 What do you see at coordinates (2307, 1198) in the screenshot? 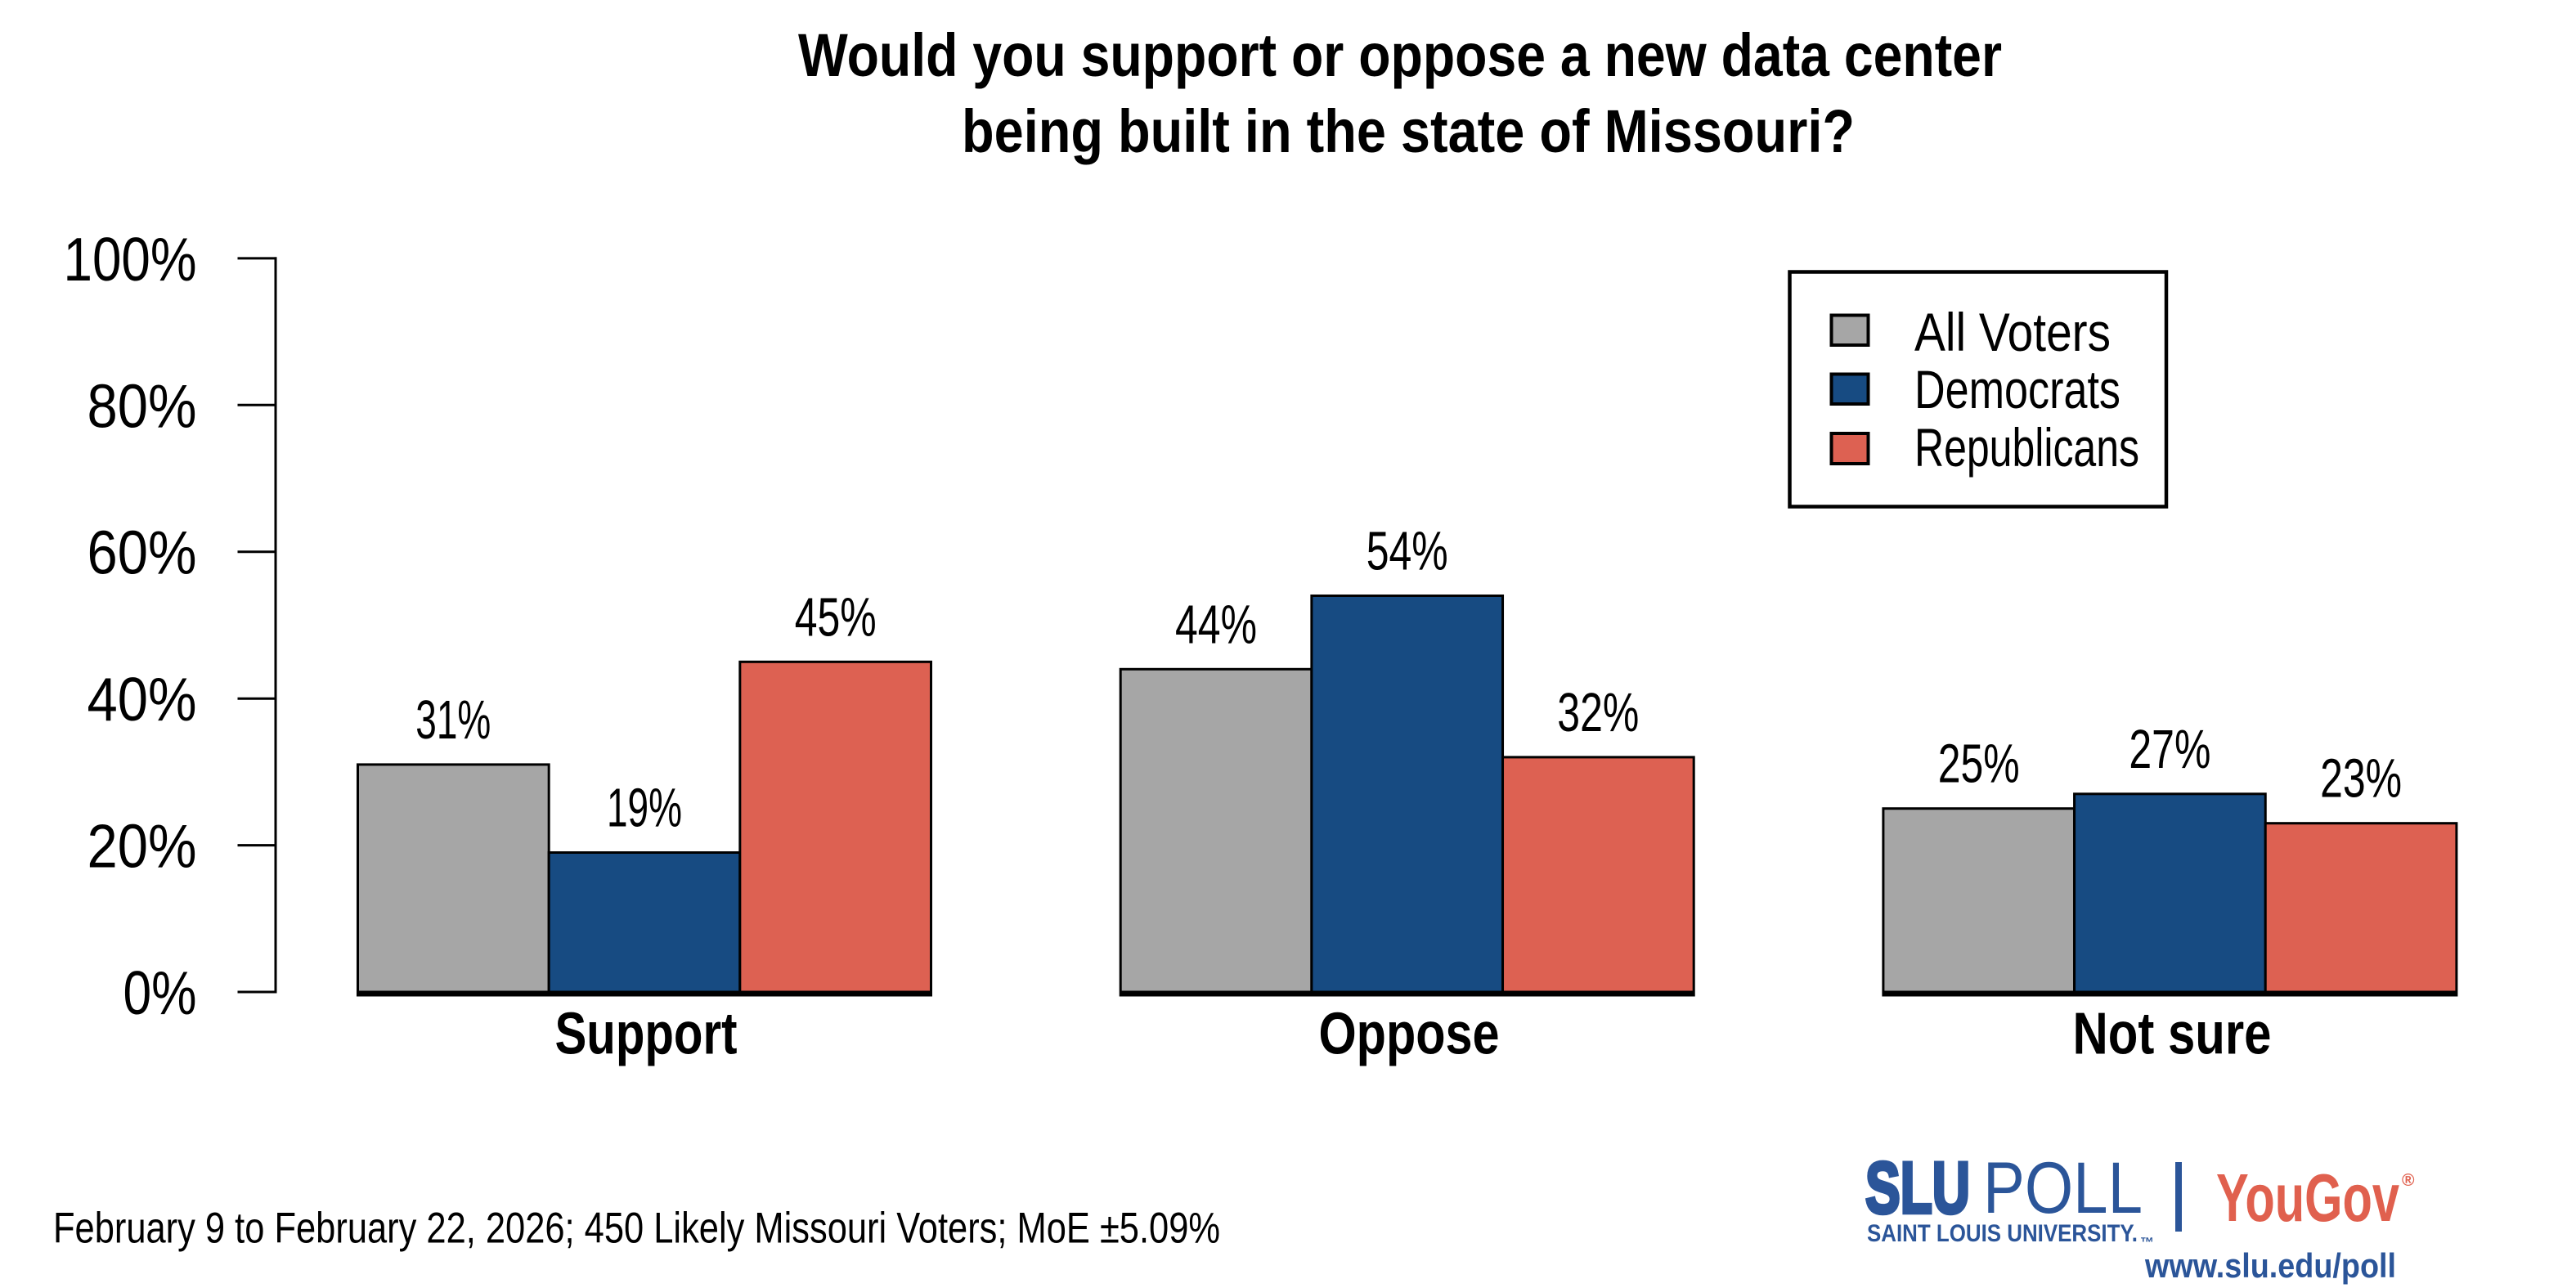
I see `svg-text: YouGov` at bounding box center [2307, 1198].